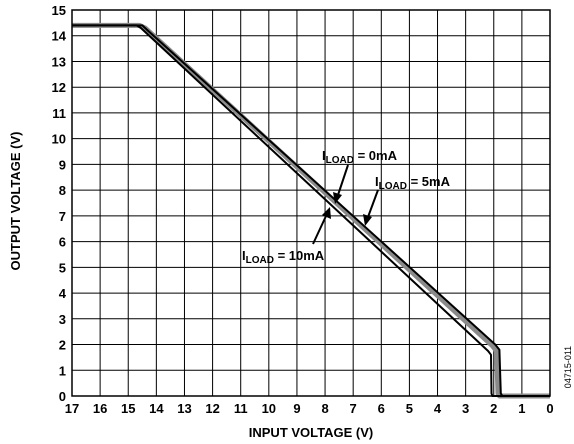 This screenshot has width=574, height=444. I want to click on annotation-arrows, so click(345, 204).